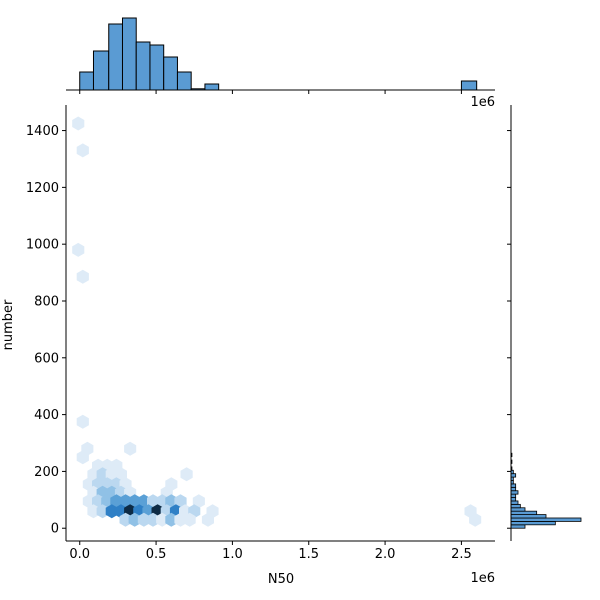  What do you see at coordinates (42, 245) in the screenshot?
I see `y-tick-label: 1000` at bounding box center [42, 245].